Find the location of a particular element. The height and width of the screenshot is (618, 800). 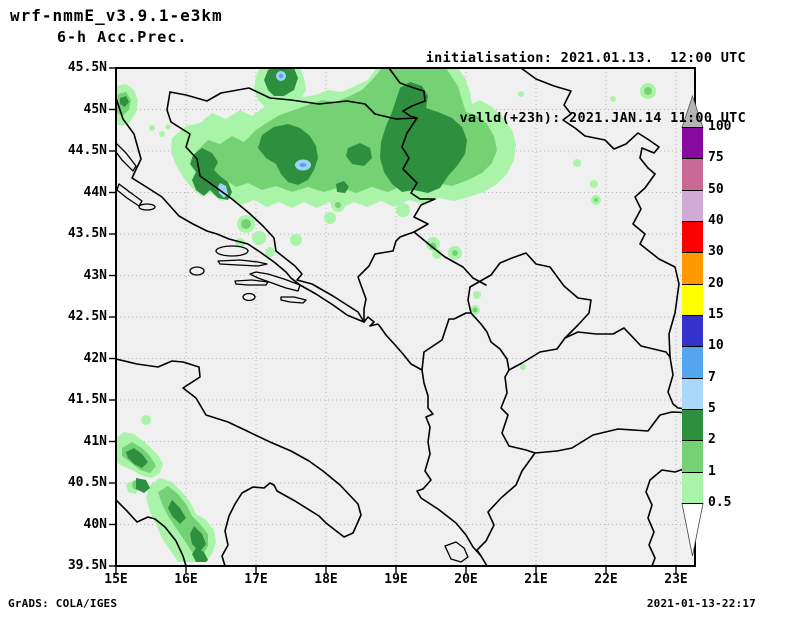

product-title: 6-h Acc.Prec. is located at coordinates (122, 37).